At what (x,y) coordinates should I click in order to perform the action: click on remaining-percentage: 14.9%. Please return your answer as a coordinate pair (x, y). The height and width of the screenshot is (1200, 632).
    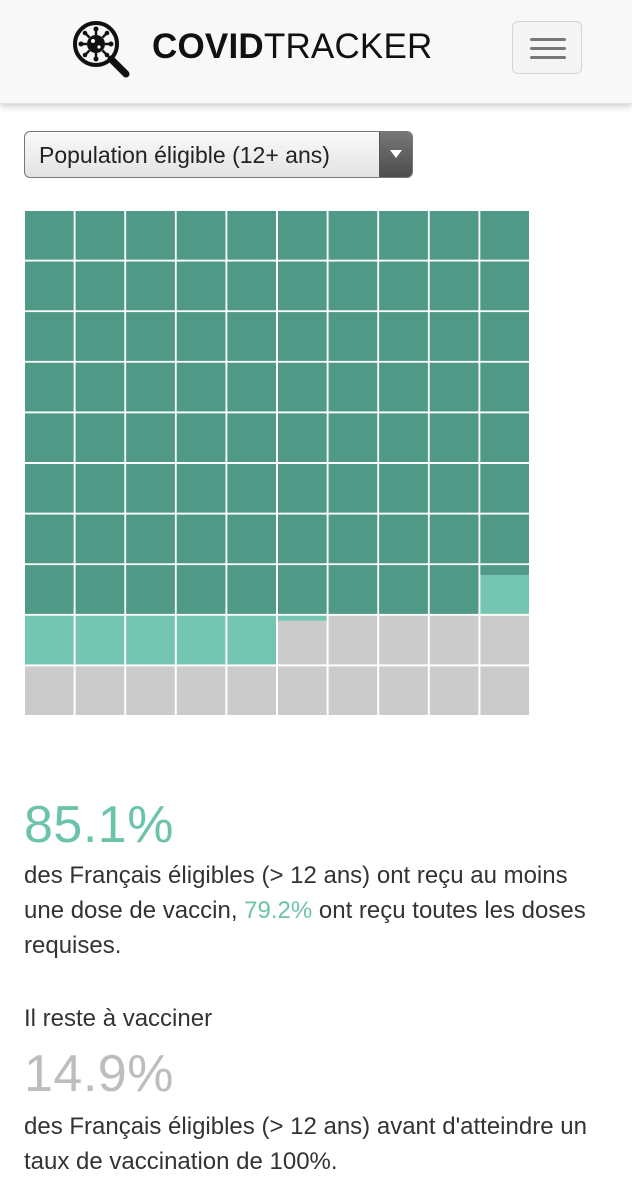
    Looking at the image, I should click on (99, 1074).